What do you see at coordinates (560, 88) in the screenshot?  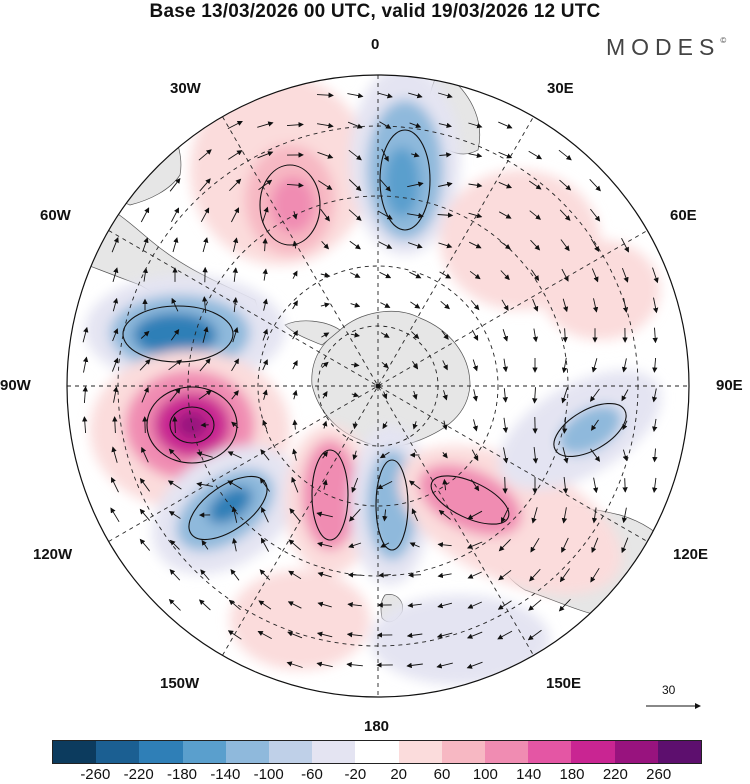 I see `lon-label-30e: 30E` at bounding box center [560, 88].